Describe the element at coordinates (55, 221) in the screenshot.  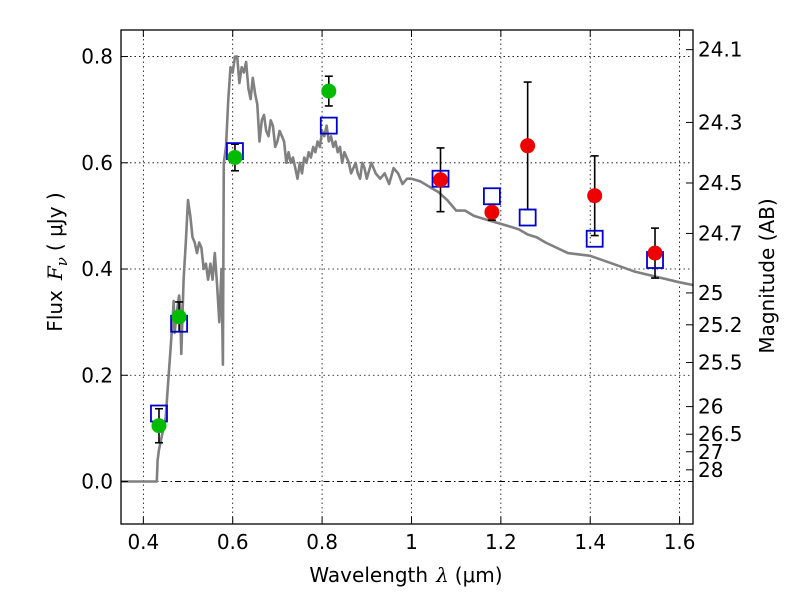
I see `y-label-unit: ( μJy )` at that location.